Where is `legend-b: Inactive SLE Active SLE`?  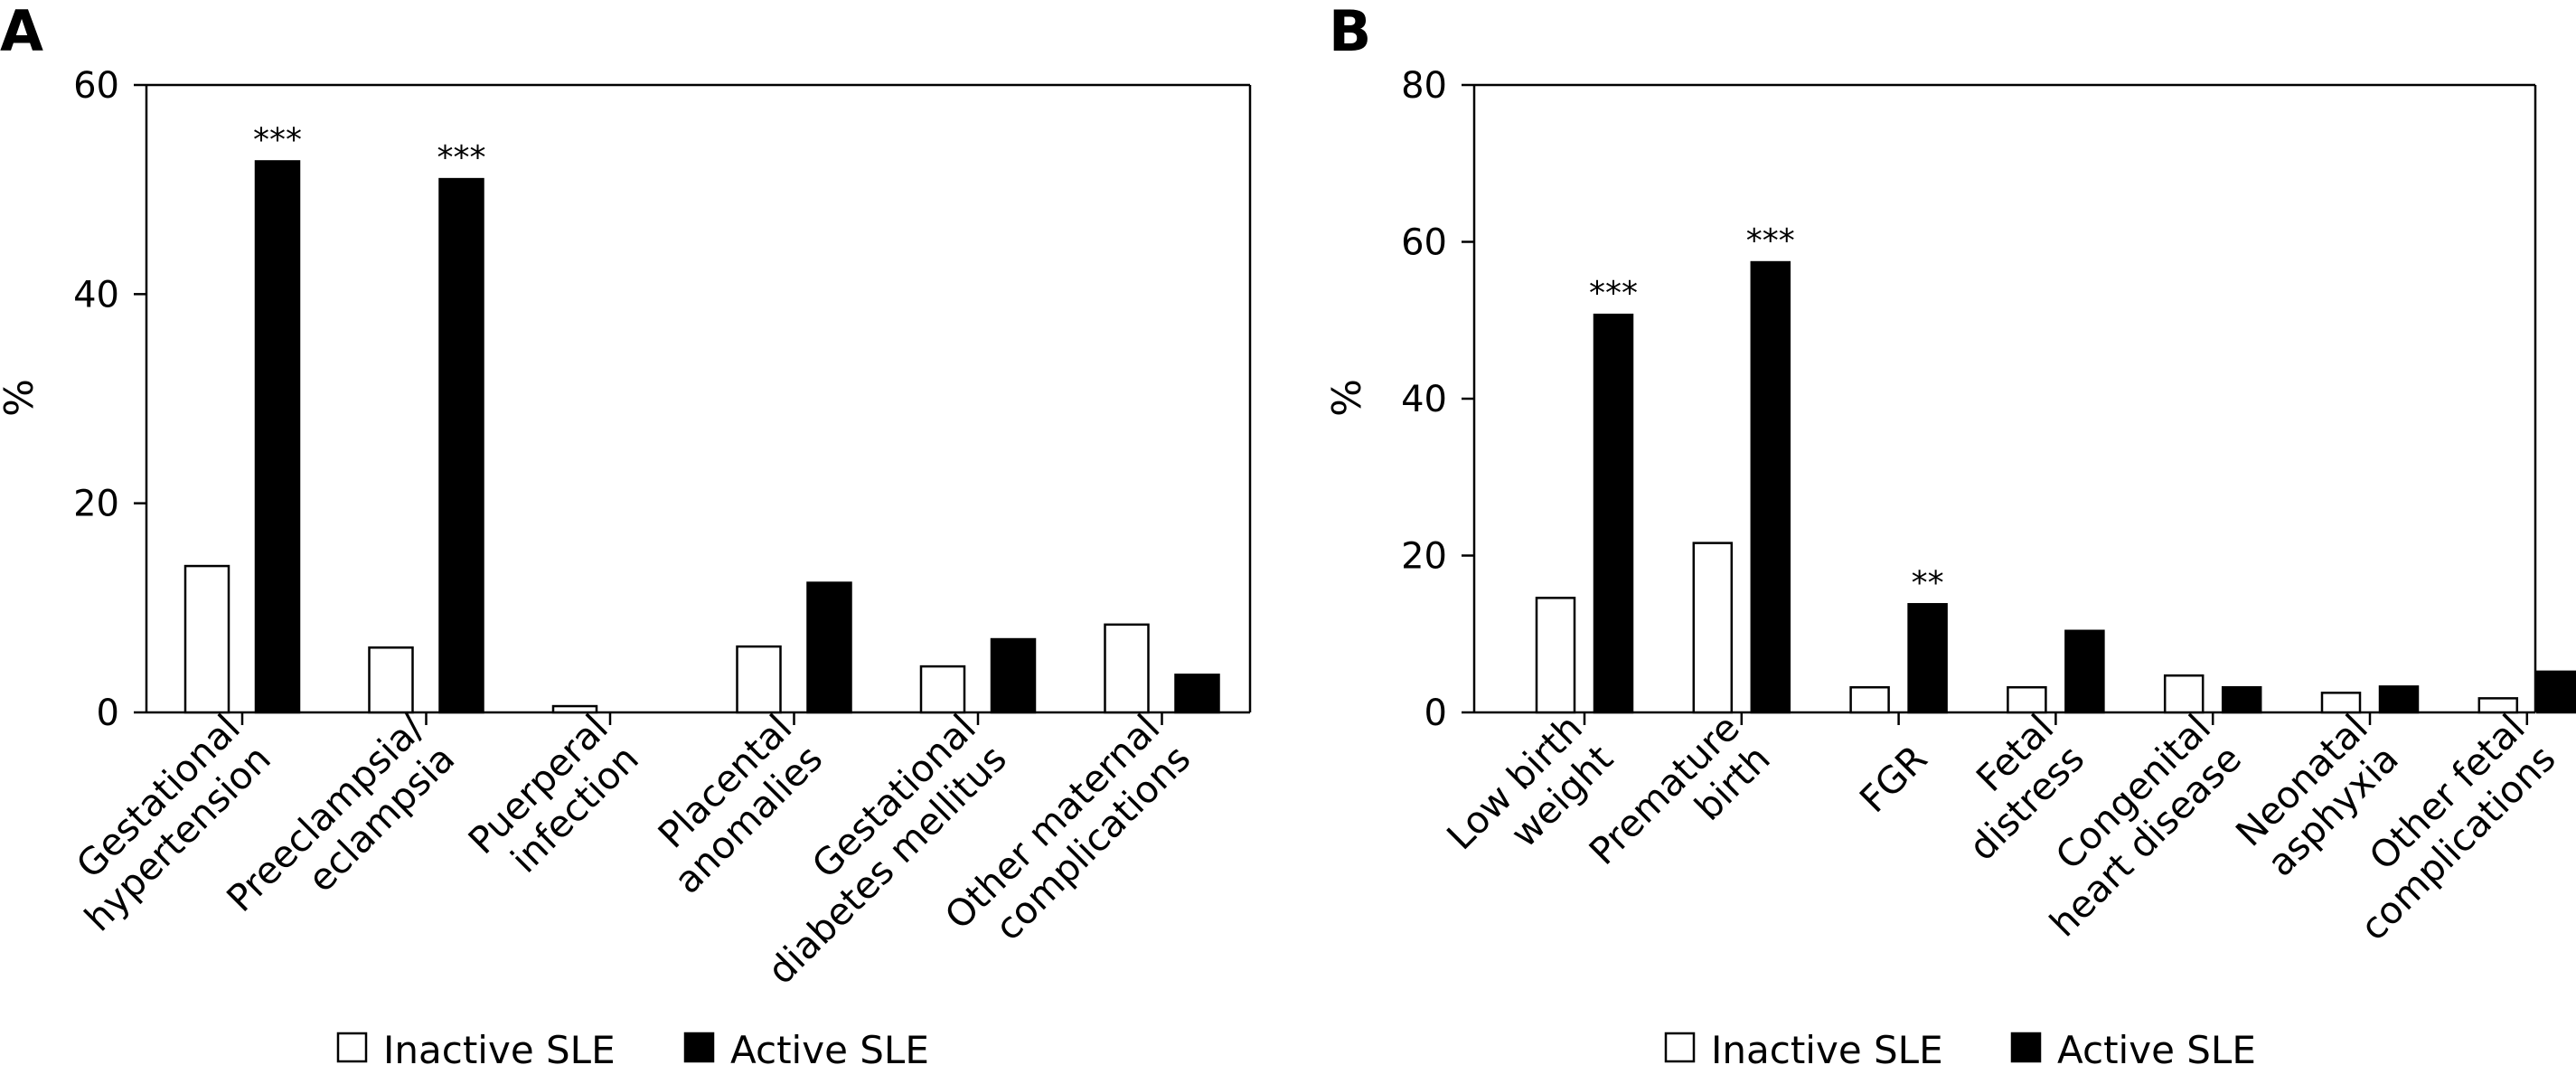
legend-b: Inactive SLE Active SLE is located at coordinates (1960, 1046).